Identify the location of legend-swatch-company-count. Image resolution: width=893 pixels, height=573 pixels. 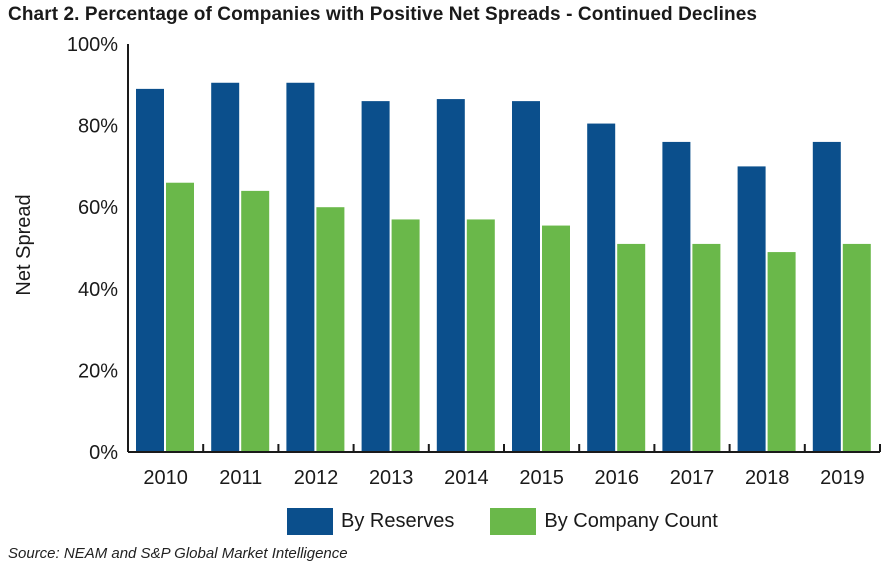
(513, 521).